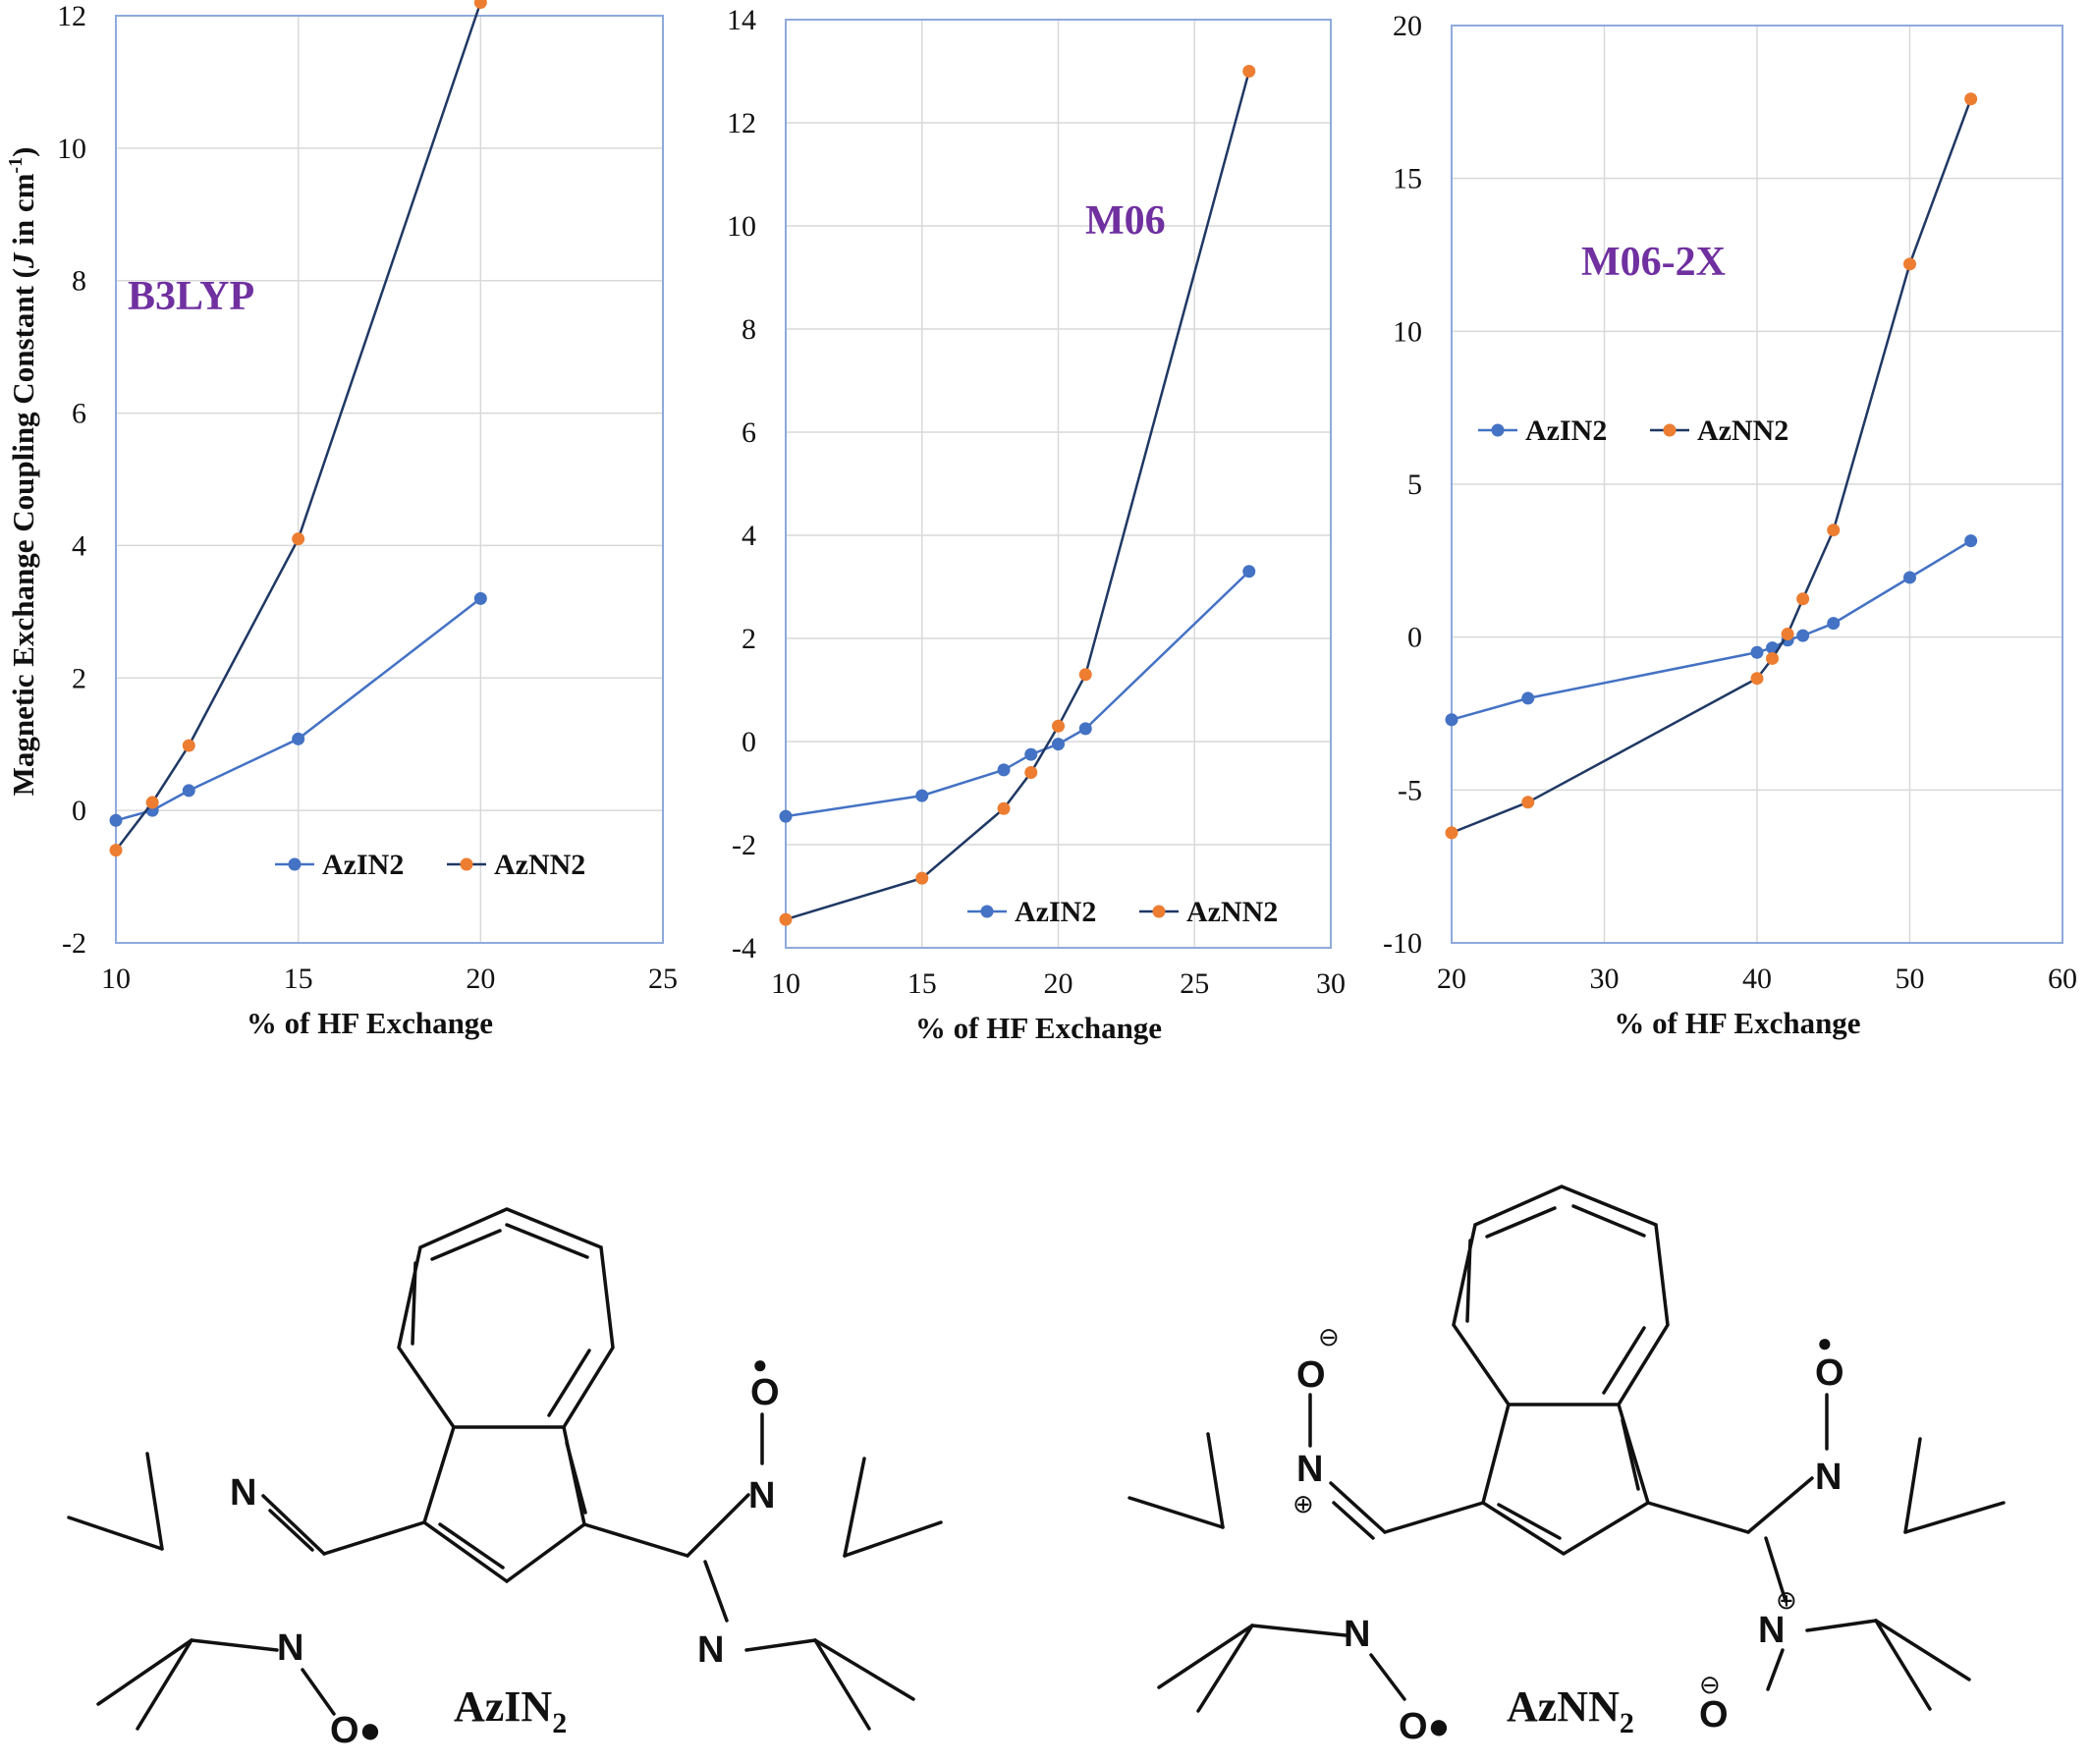 The height and width of the screenshot is (1764, 2090). Describe the element at coordinates (741, 20) in the screenshot. I see `y-tick-label: 14` at that location.